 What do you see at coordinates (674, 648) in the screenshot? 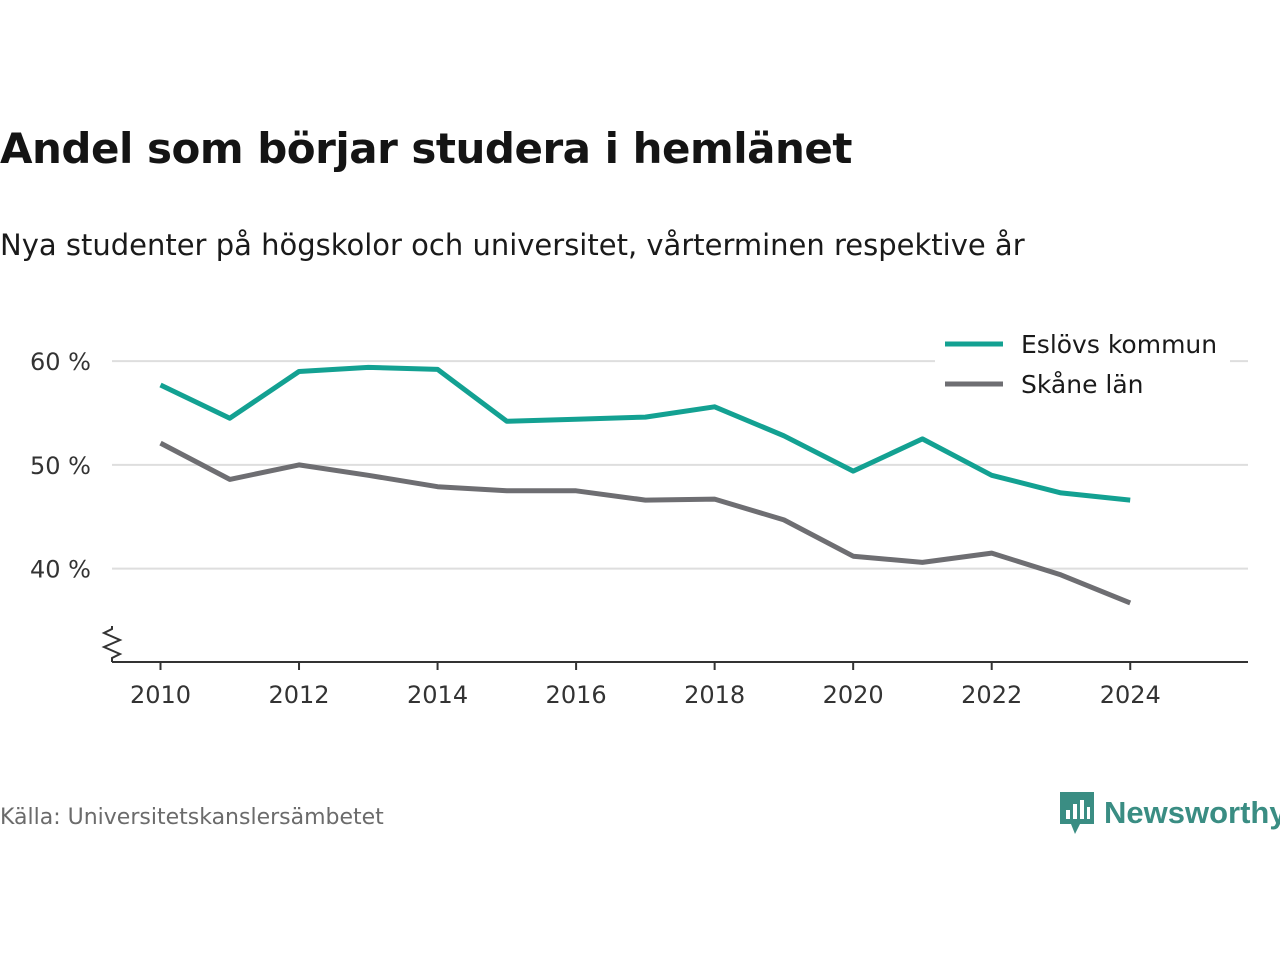
I see `axes` at bounding box center [674, 648].